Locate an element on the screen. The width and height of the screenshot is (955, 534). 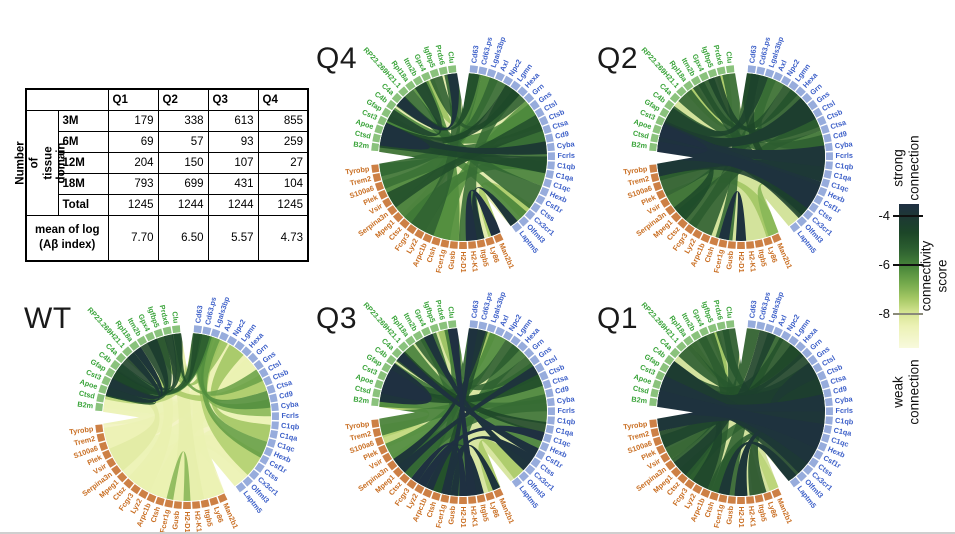
gene-label: Tyrobp is located at coordinates (636, 425).